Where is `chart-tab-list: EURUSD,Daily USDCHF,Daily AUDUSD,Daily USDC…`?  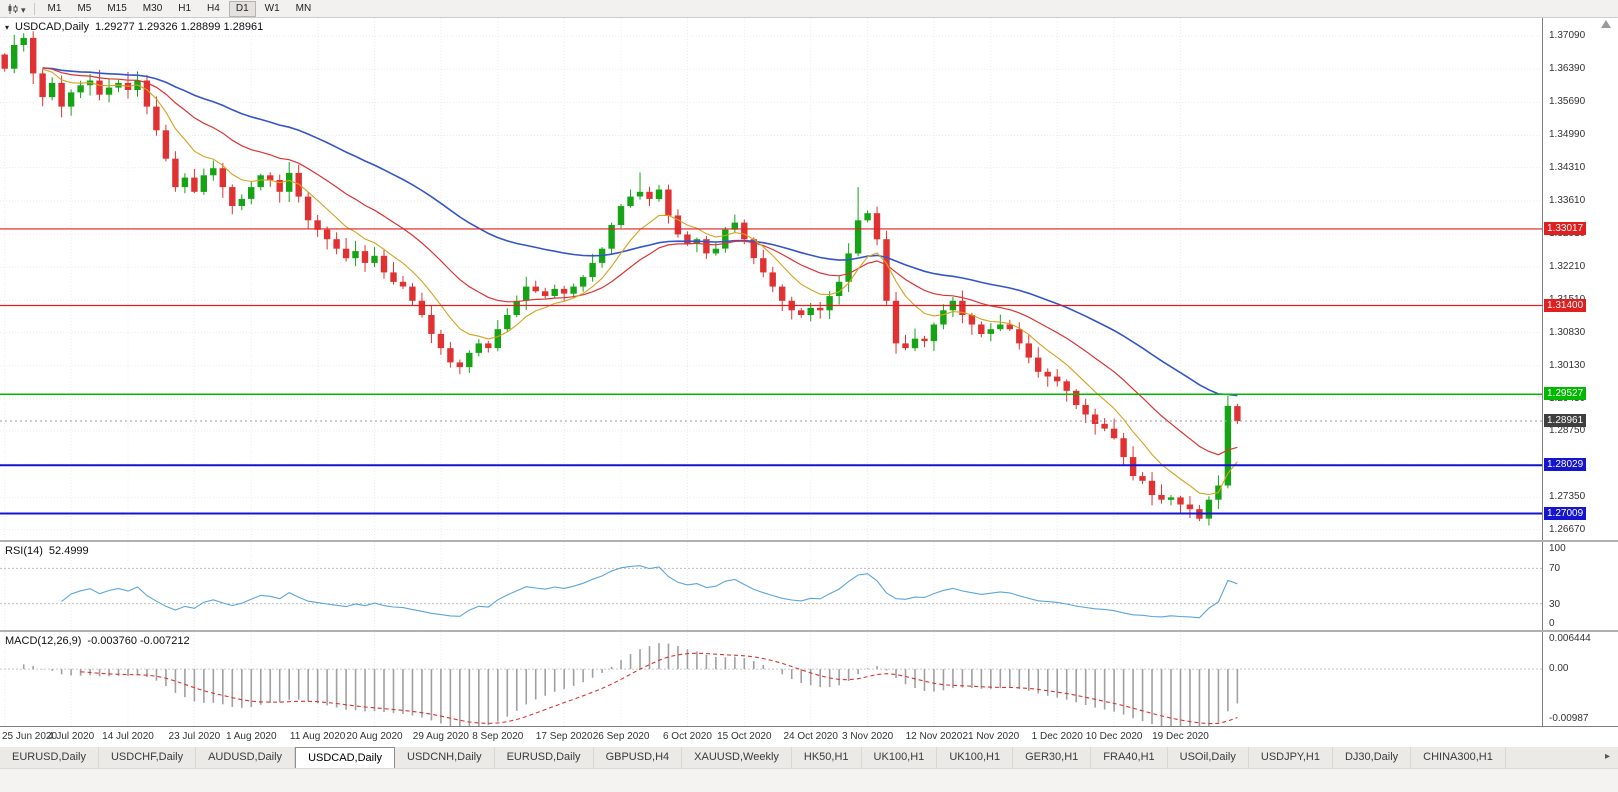 chart-tab-list: EURUSD,Daily USDCHF,Daily AUDUSD,Daily USDC… is located at coordinates (753, 758).